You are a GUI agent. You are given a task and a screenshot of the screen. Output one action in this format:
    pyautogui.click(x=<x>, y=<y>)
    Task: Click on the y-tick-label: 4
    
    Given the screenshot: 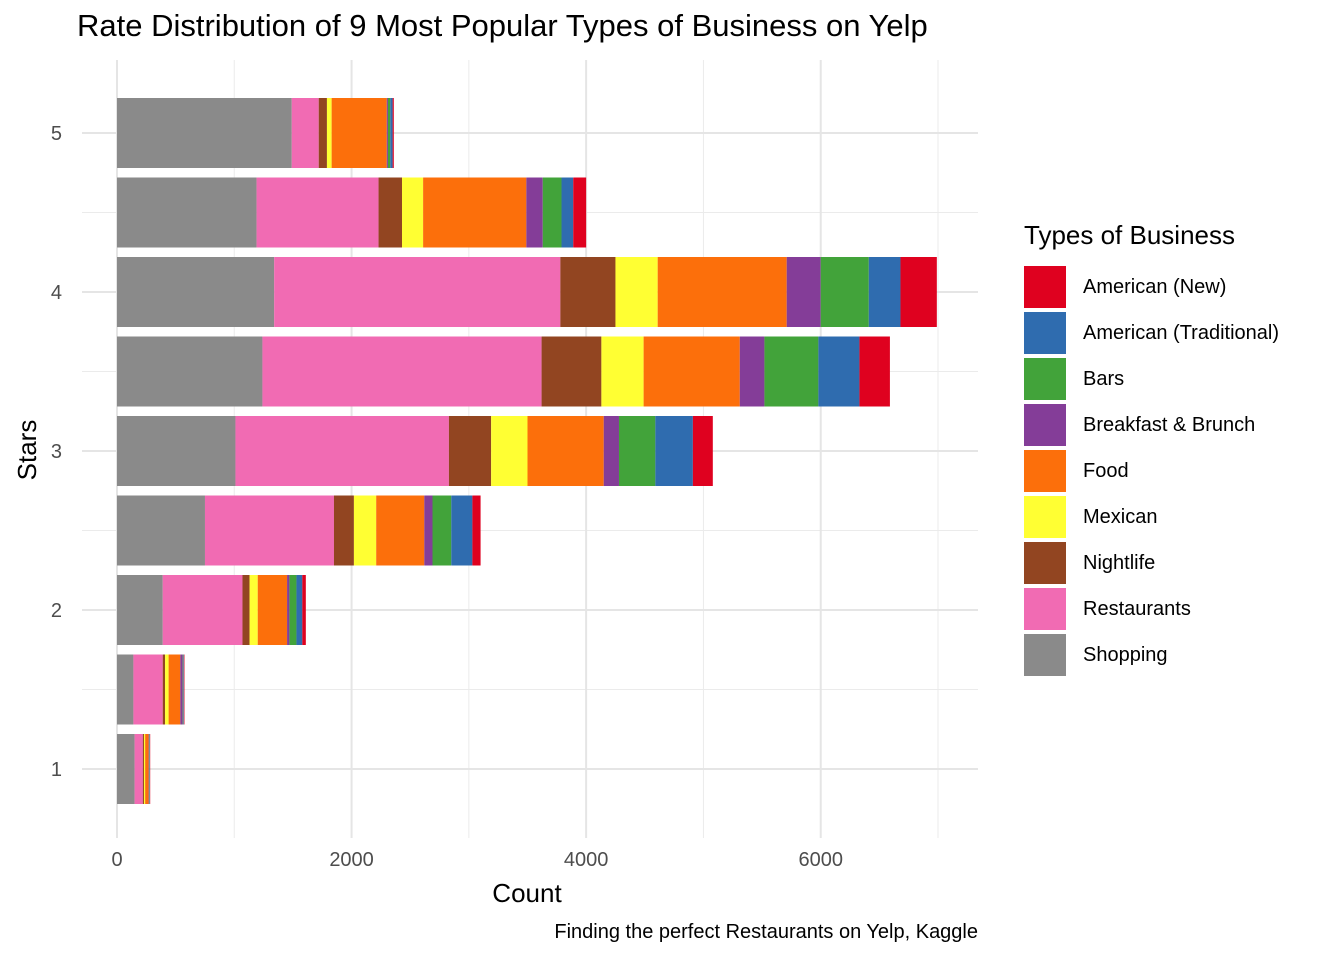 What is the action you would take?
    pyautogui.click(x=56, y=293)
    